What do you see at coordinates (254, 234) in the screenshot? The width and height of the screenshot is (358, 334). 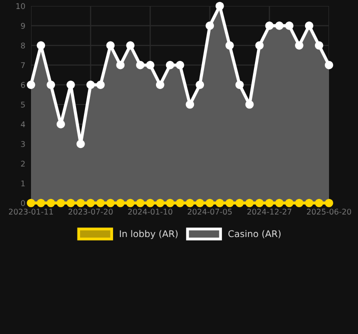 I see `legend-label: Casino (AR)` at bounding box center [254, 234].